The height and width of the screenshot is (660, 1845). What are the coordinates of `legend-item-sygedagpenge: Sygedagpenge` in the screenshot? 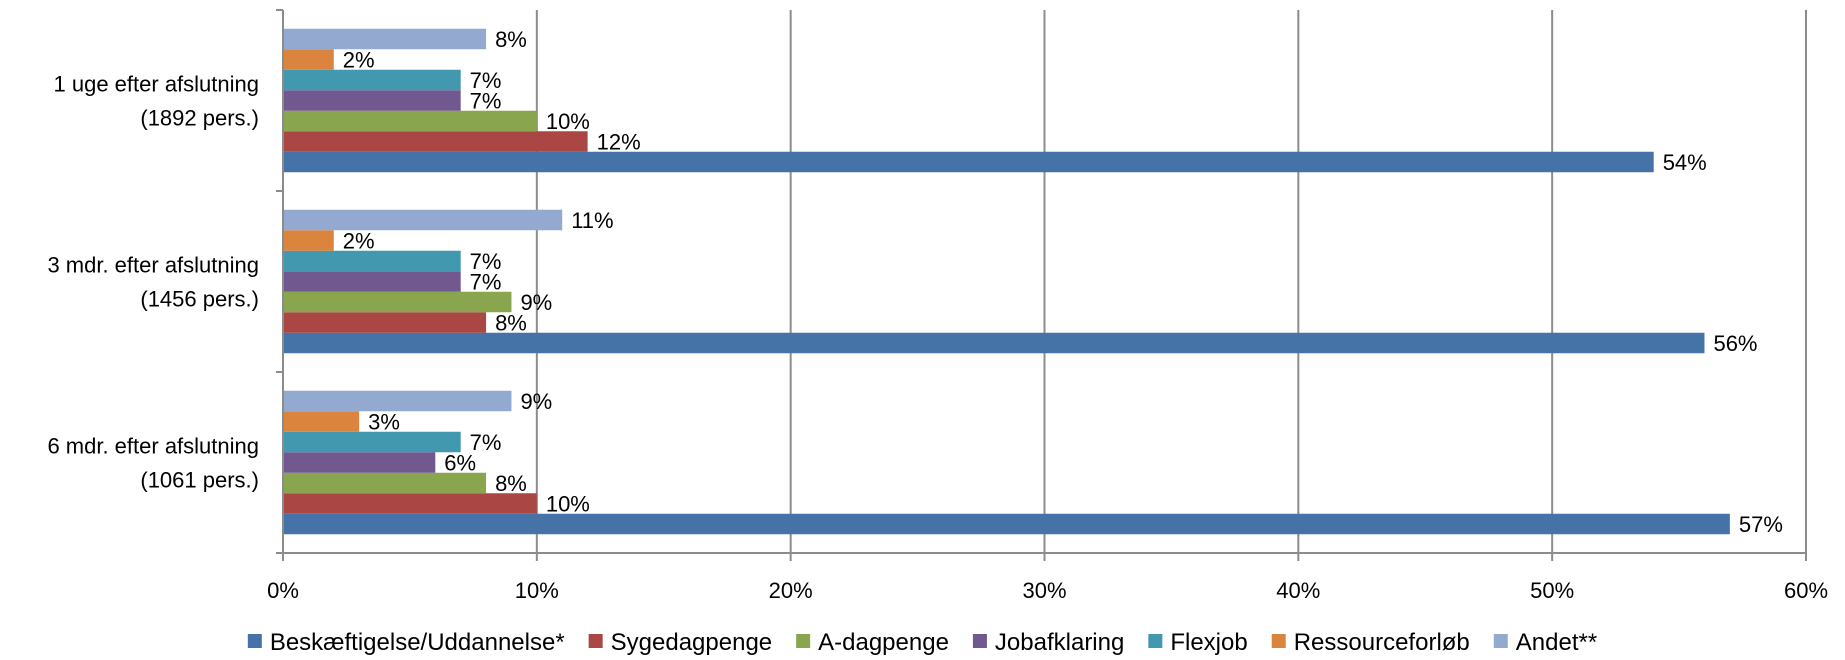 It's located at (680, 642).